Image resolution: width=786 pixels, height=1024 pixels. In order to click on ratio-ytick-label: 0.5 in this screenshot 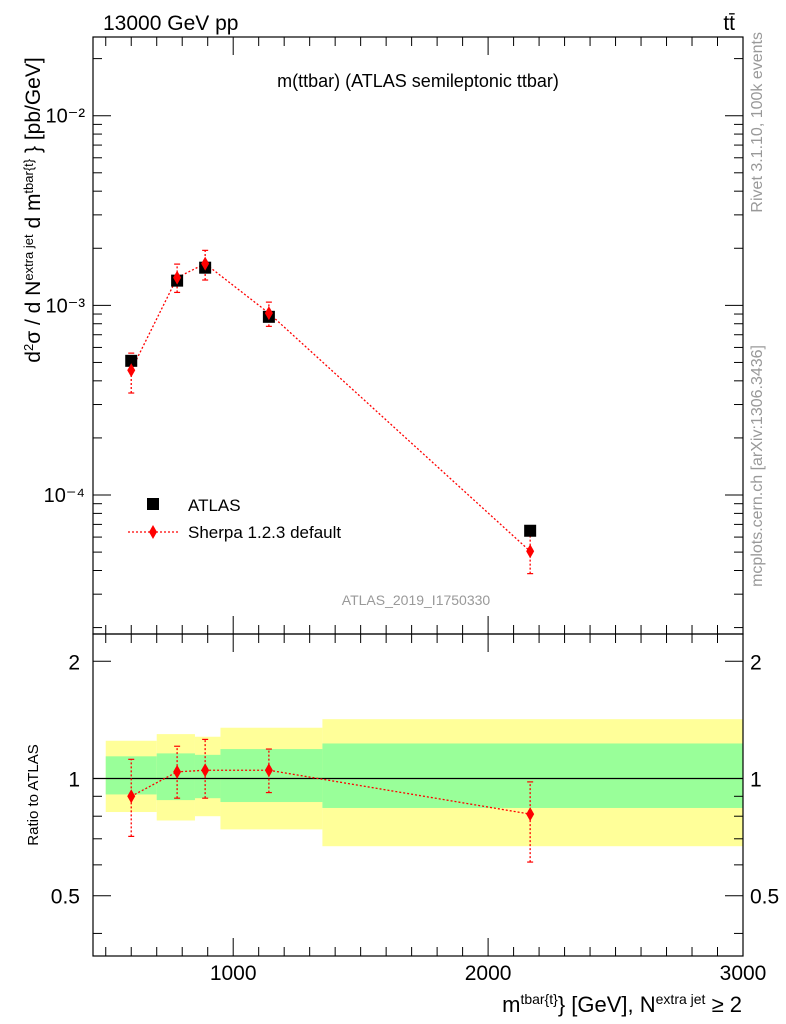, I will do `click(65, 897)`.